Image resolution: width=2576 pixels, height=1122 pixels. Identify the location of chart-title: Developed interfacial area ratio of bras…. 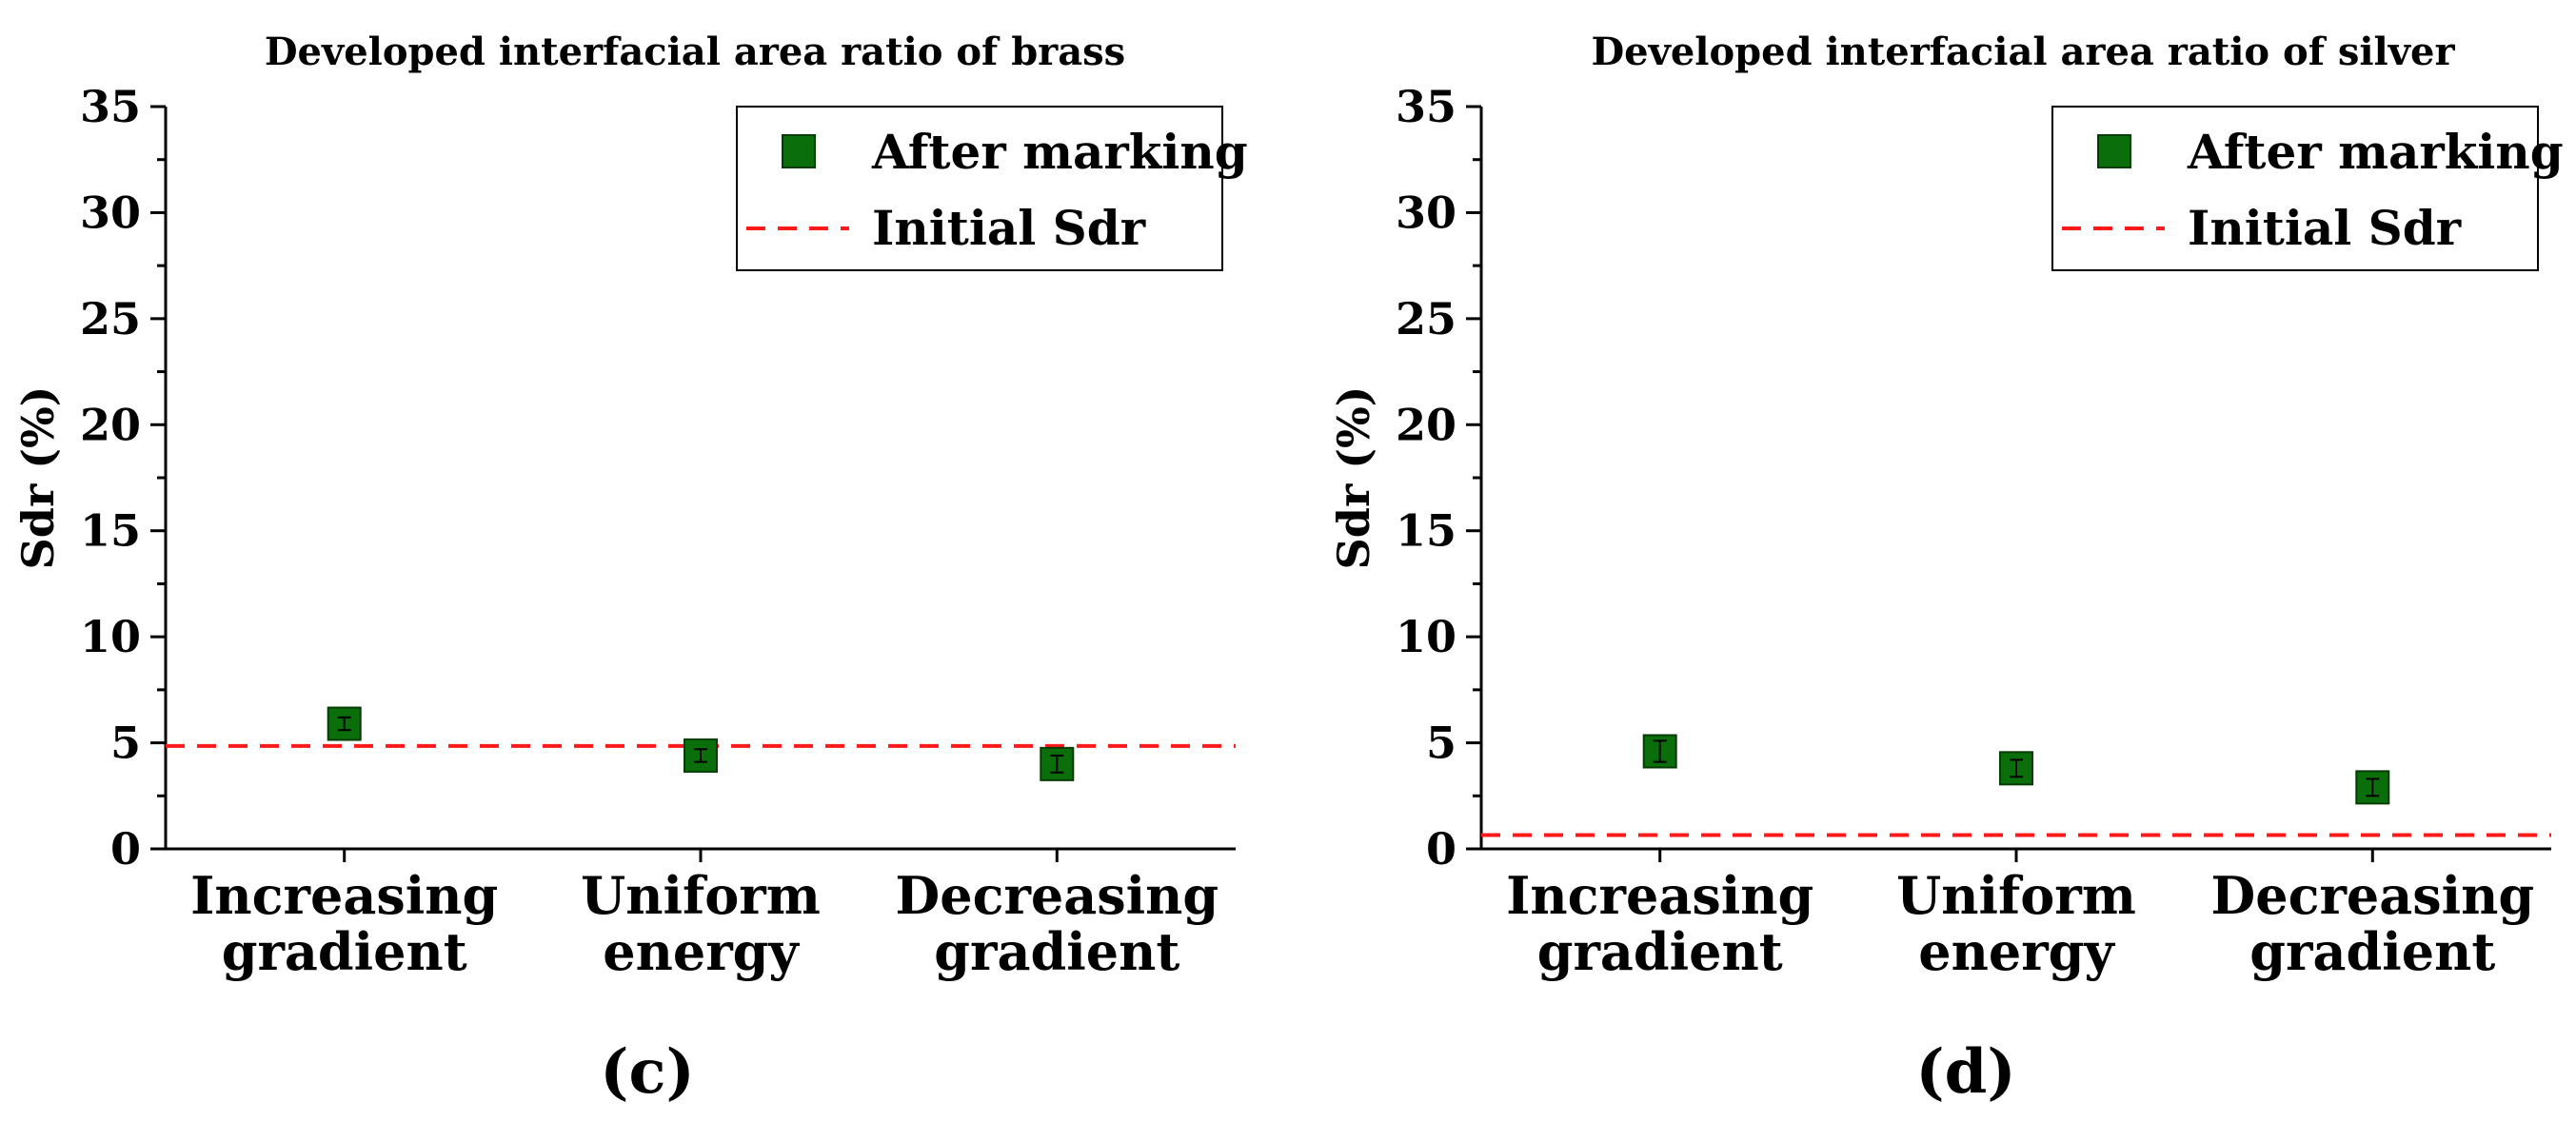
(695, 52).